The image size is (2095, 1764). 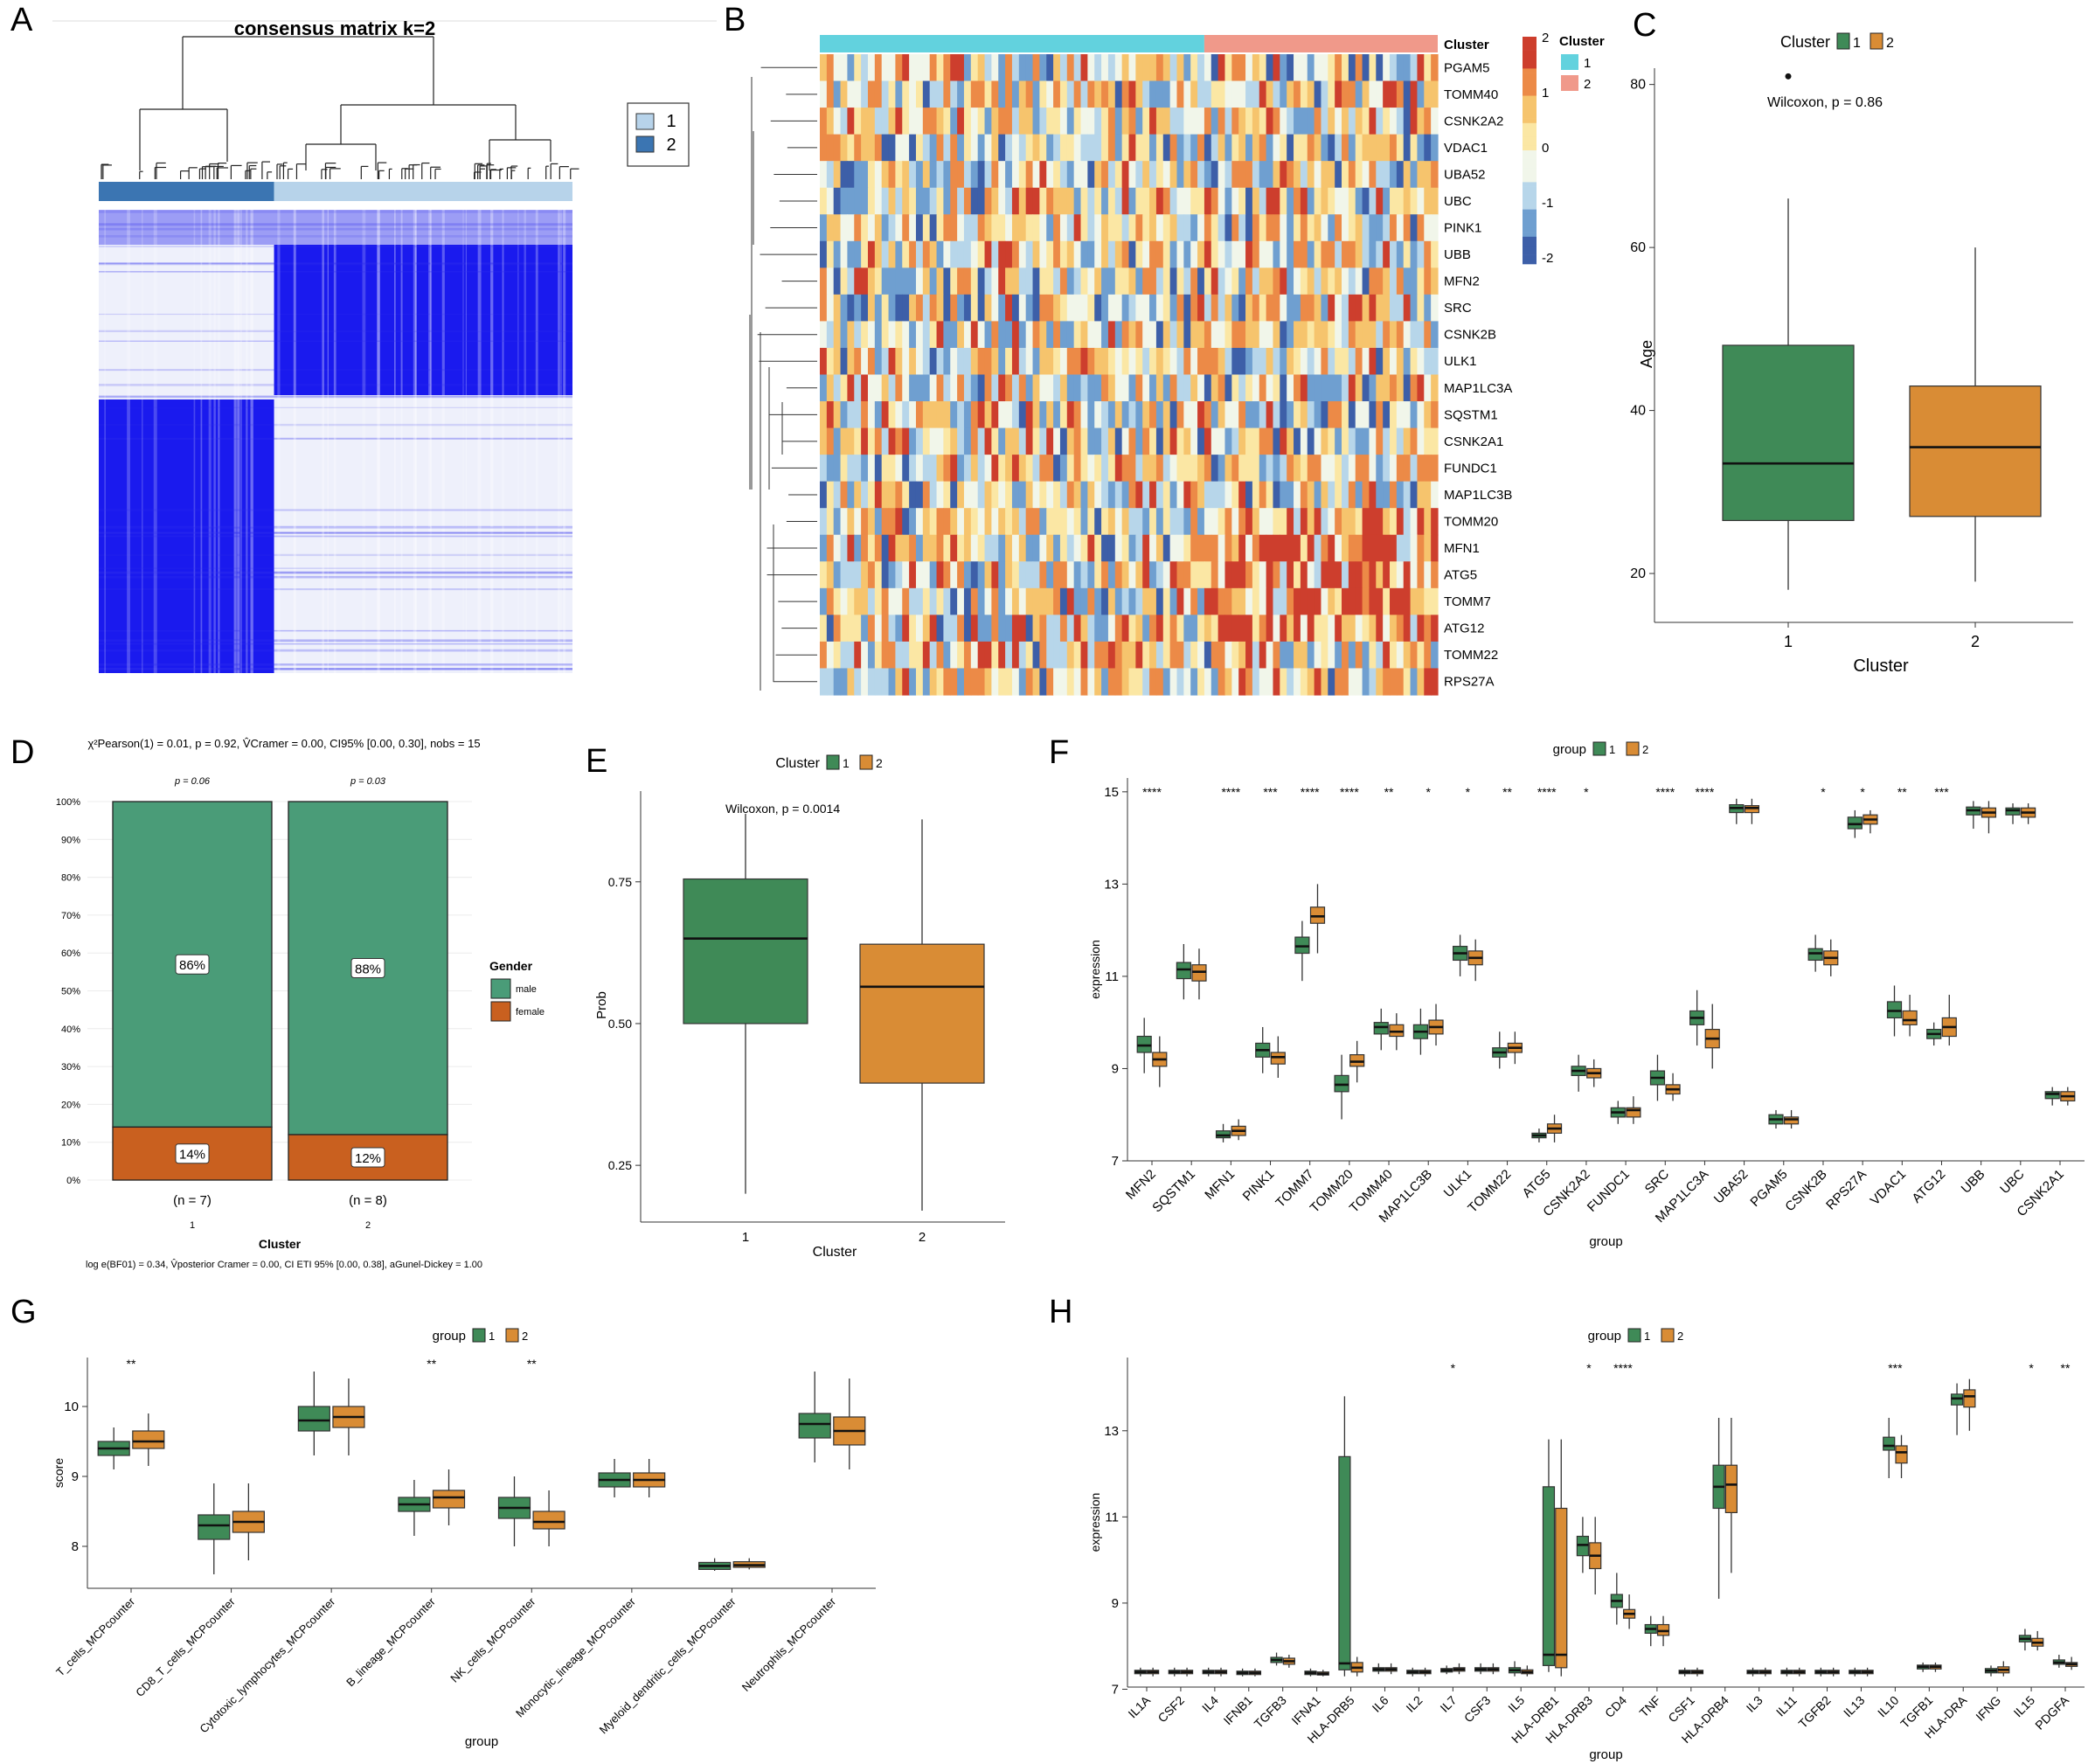 What do you see at coordinates (1578, 1073) in the screenshot?
I see `box-CSNK2A2-group1` at bounding box center [1578, 1073].